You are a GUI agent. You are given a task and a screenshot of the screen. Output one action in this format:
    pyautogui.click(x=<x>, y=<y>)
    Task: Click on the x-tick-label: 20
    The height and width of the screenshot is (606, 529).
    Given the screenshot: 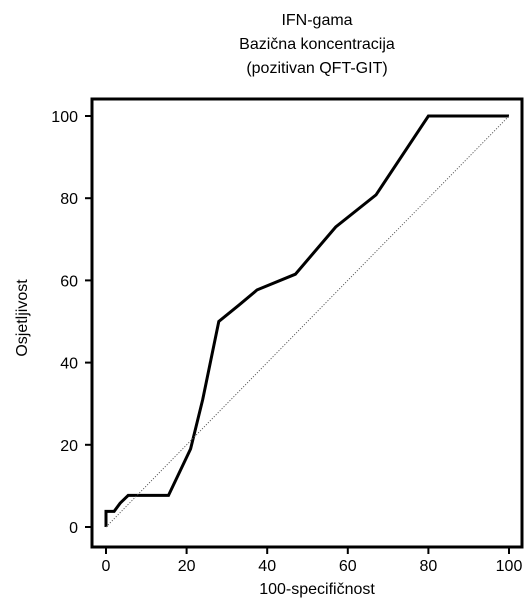 What is the action you would take?
    pyautogui.click(x=187, y=566)
    